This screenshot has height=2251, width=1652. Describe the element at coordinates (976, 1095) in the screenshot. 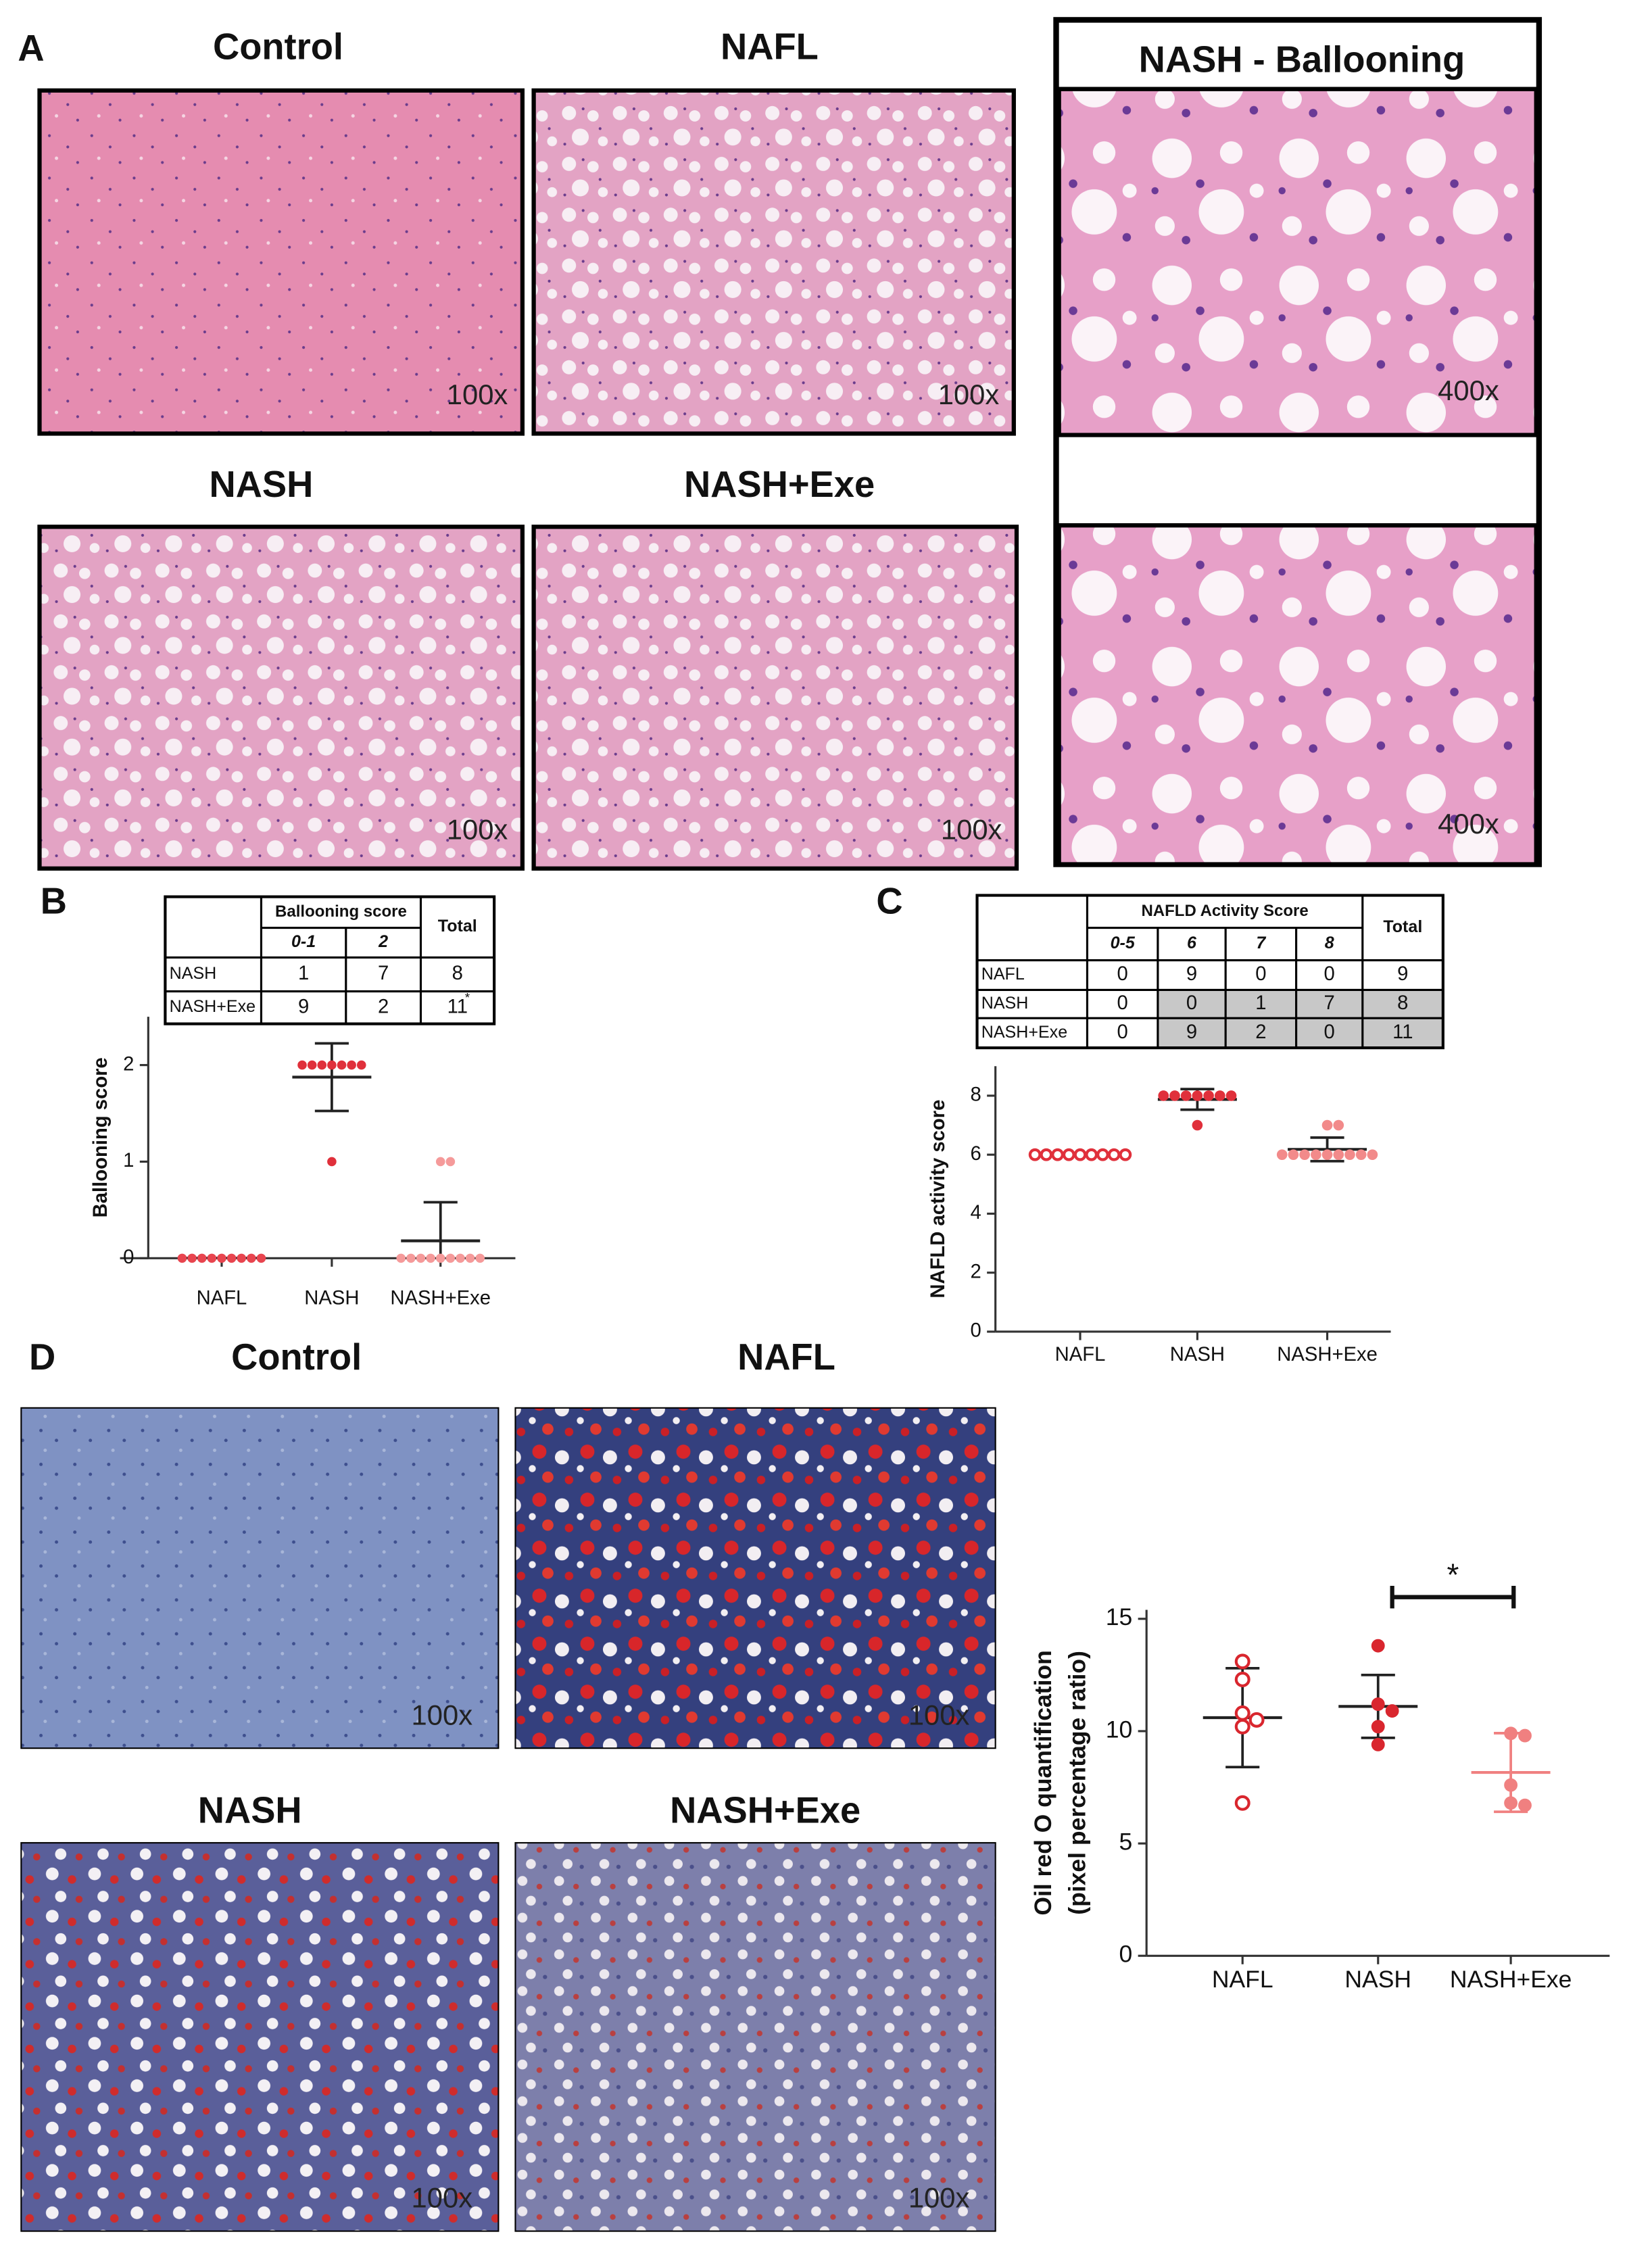

I see `y-tick-label: 8` at that location.